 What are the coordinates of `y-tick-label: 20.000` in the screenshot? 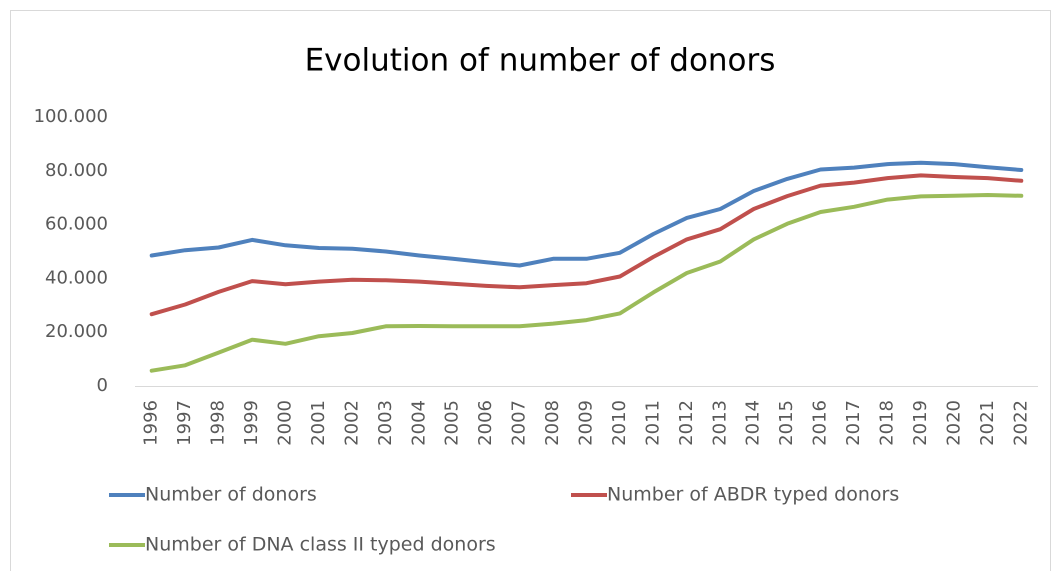 It's located at (76, 331).